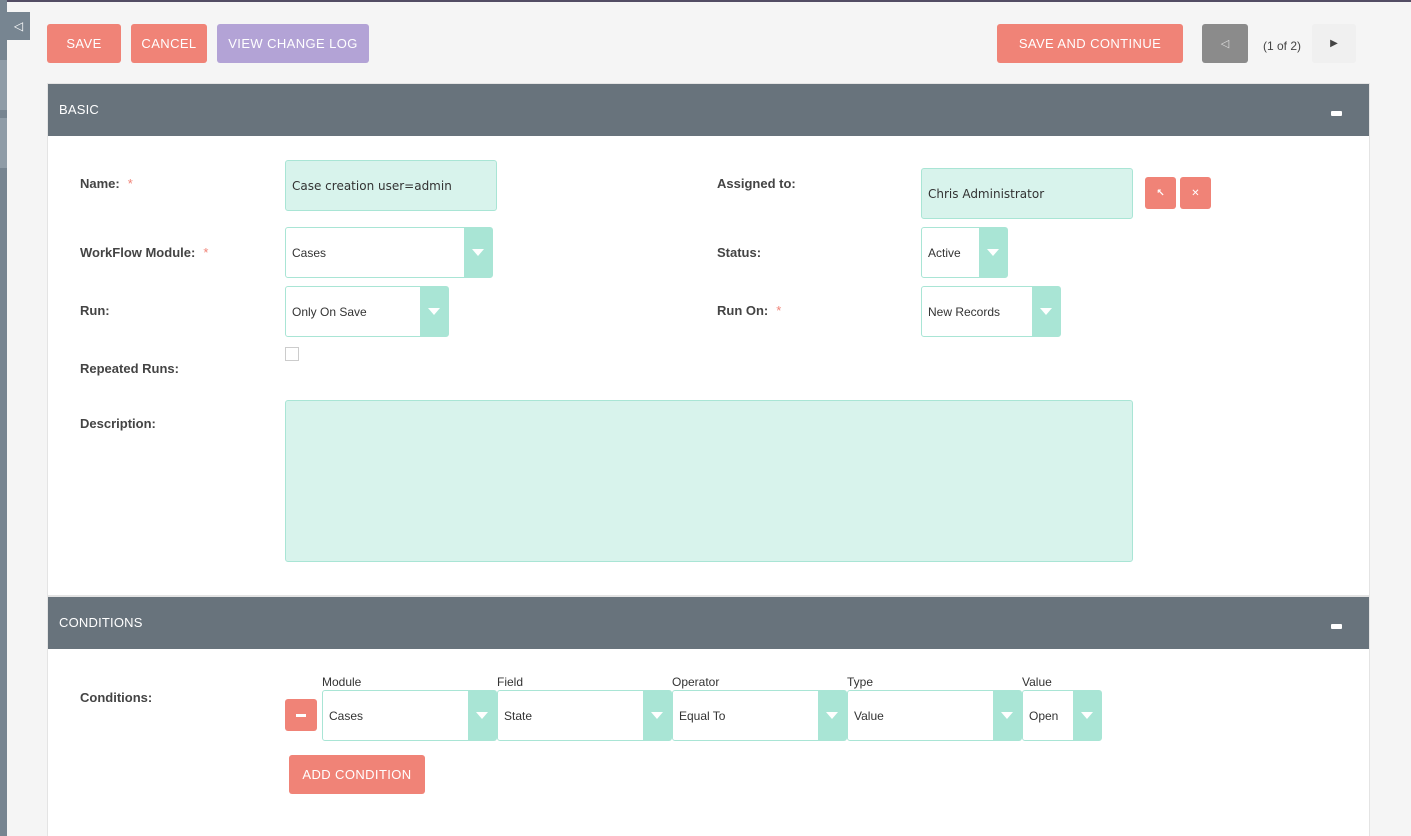 This screenshot has height=836, width=1411. I want to click on name-input: Case creation user=admin, so click(391, 185).